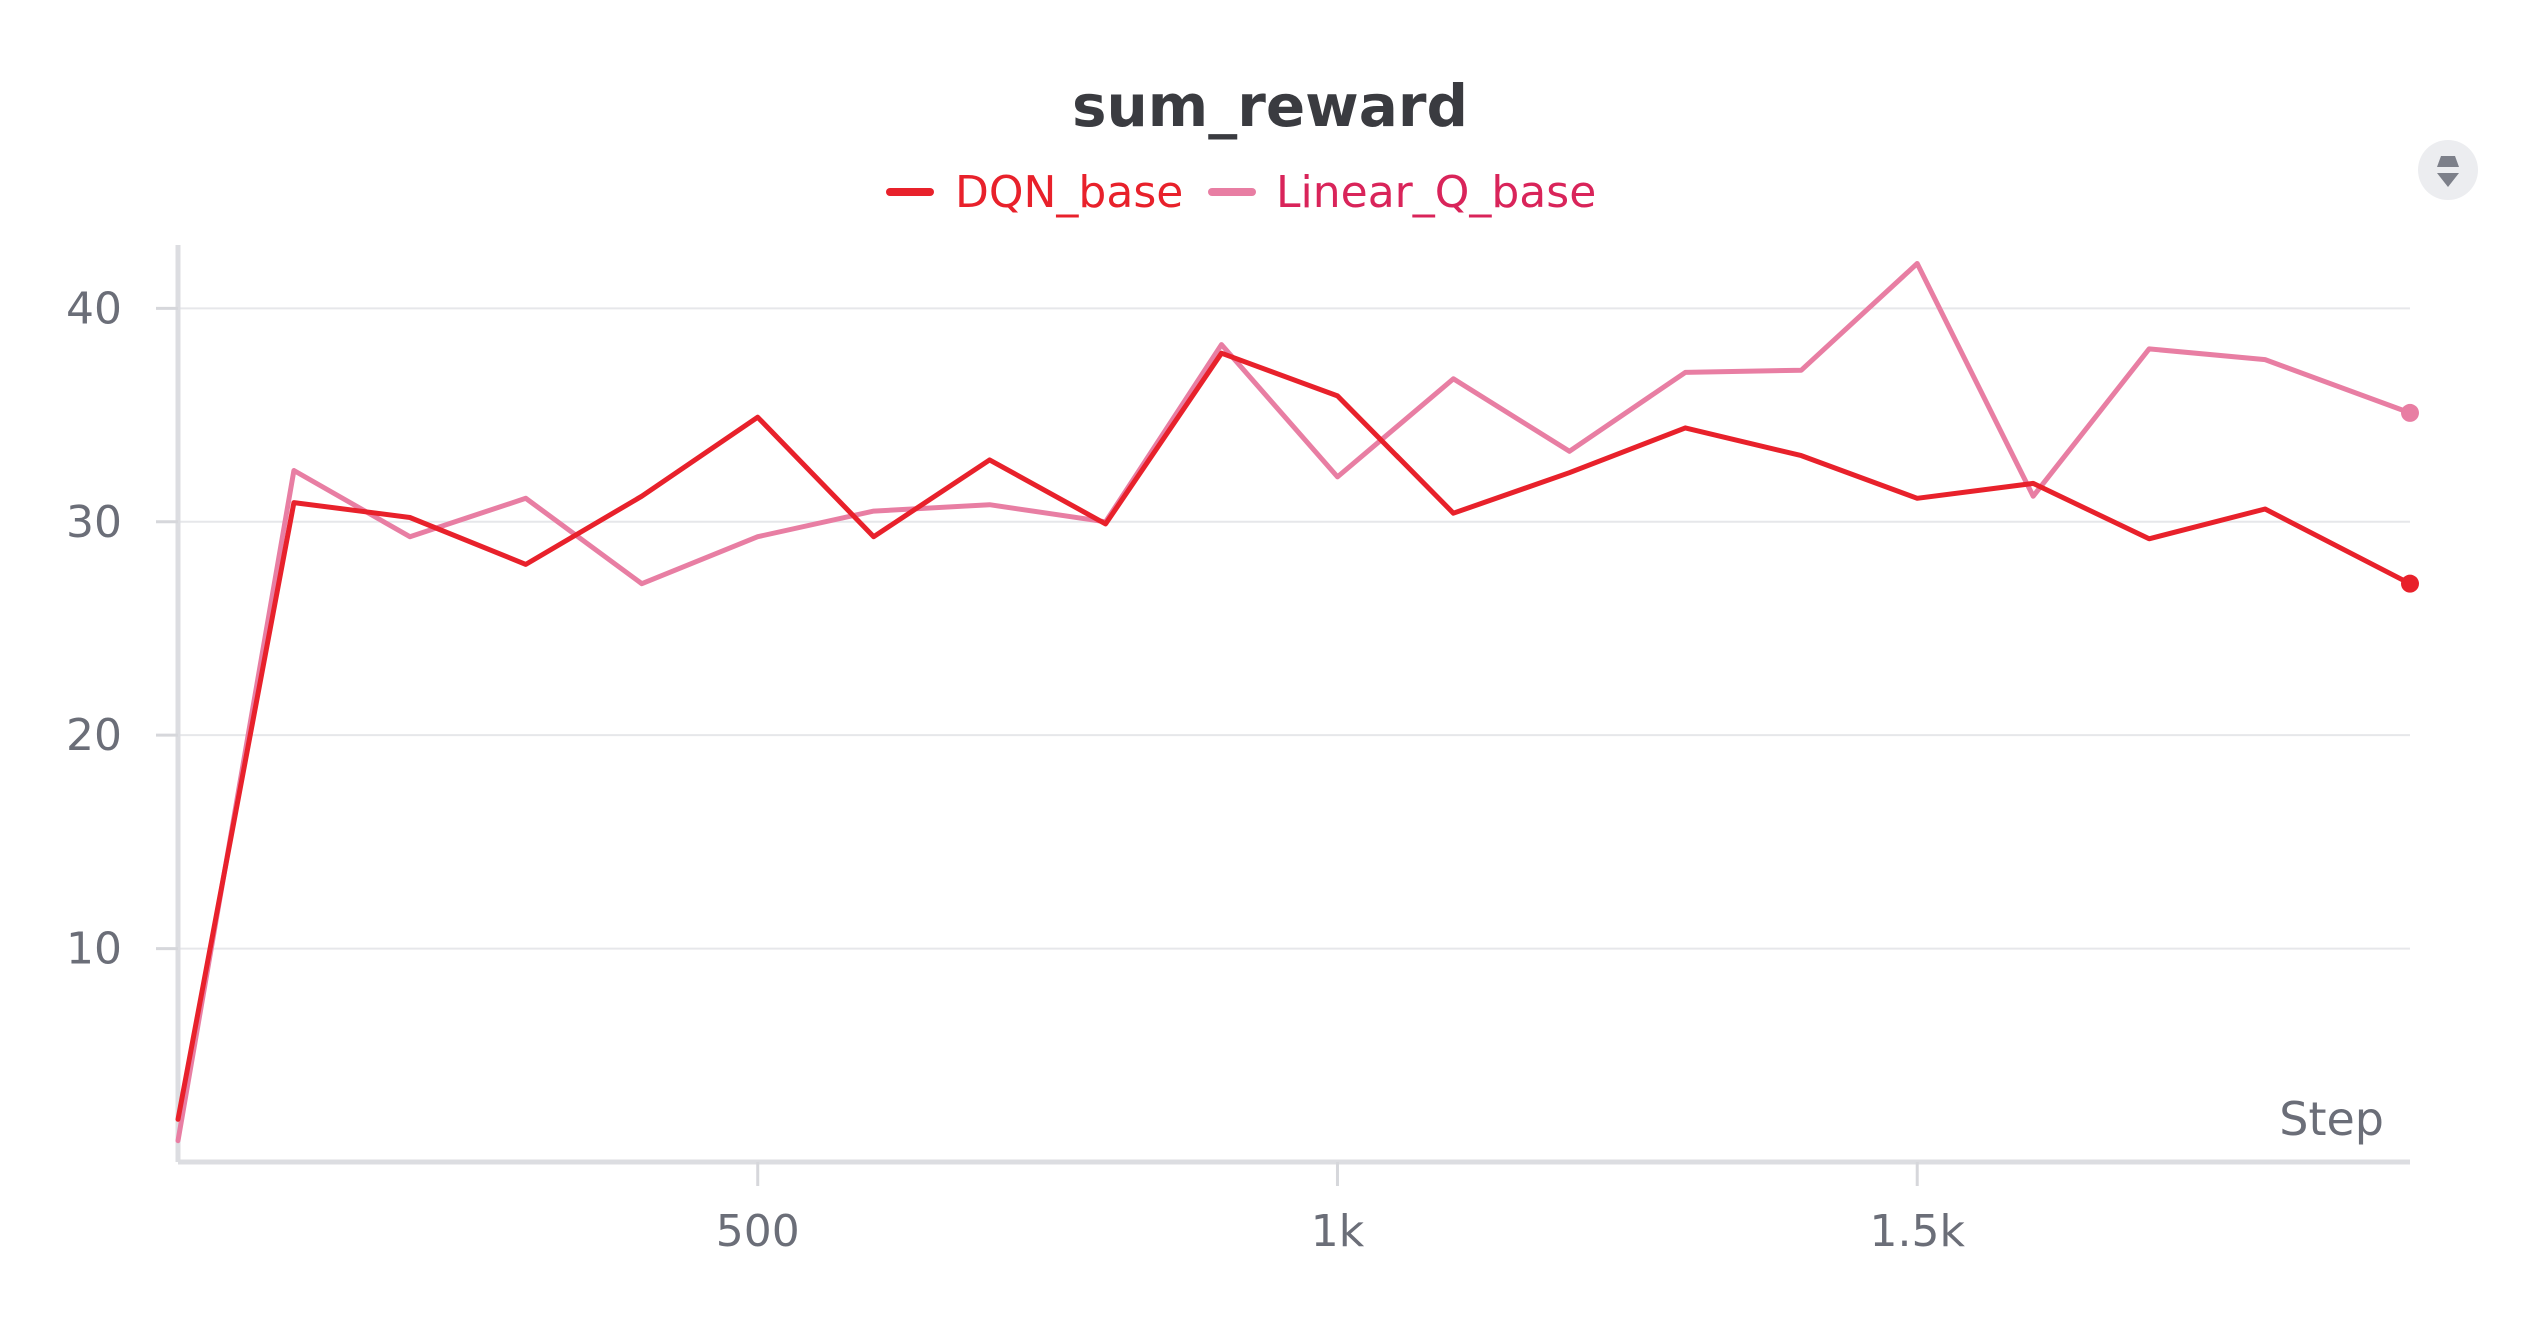  What do you see at coordinates (94, 735) in the screenshot?
I see `y-tick-label-20: 20` at bounding box center [94, 735].